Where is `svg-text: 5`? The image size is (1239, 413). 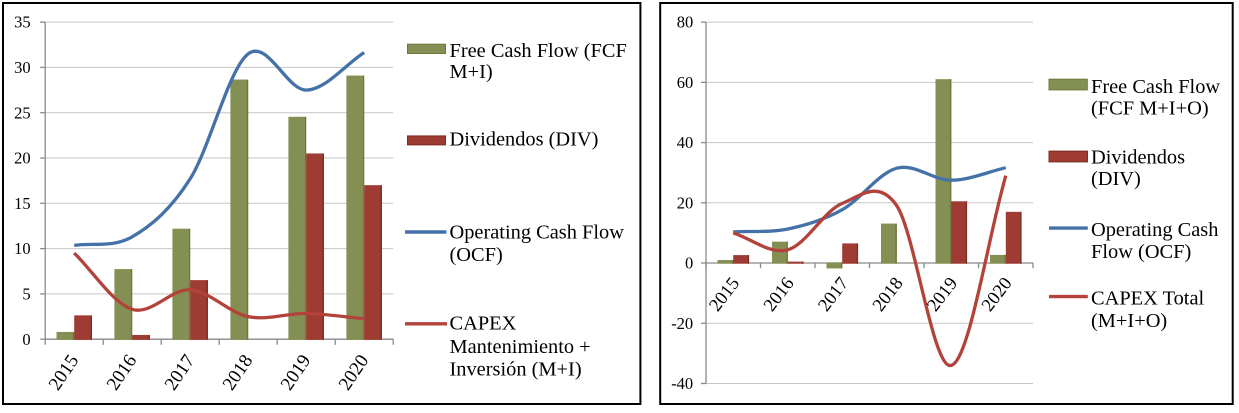 svg-text: 5 is located at coordinates (26, 294).